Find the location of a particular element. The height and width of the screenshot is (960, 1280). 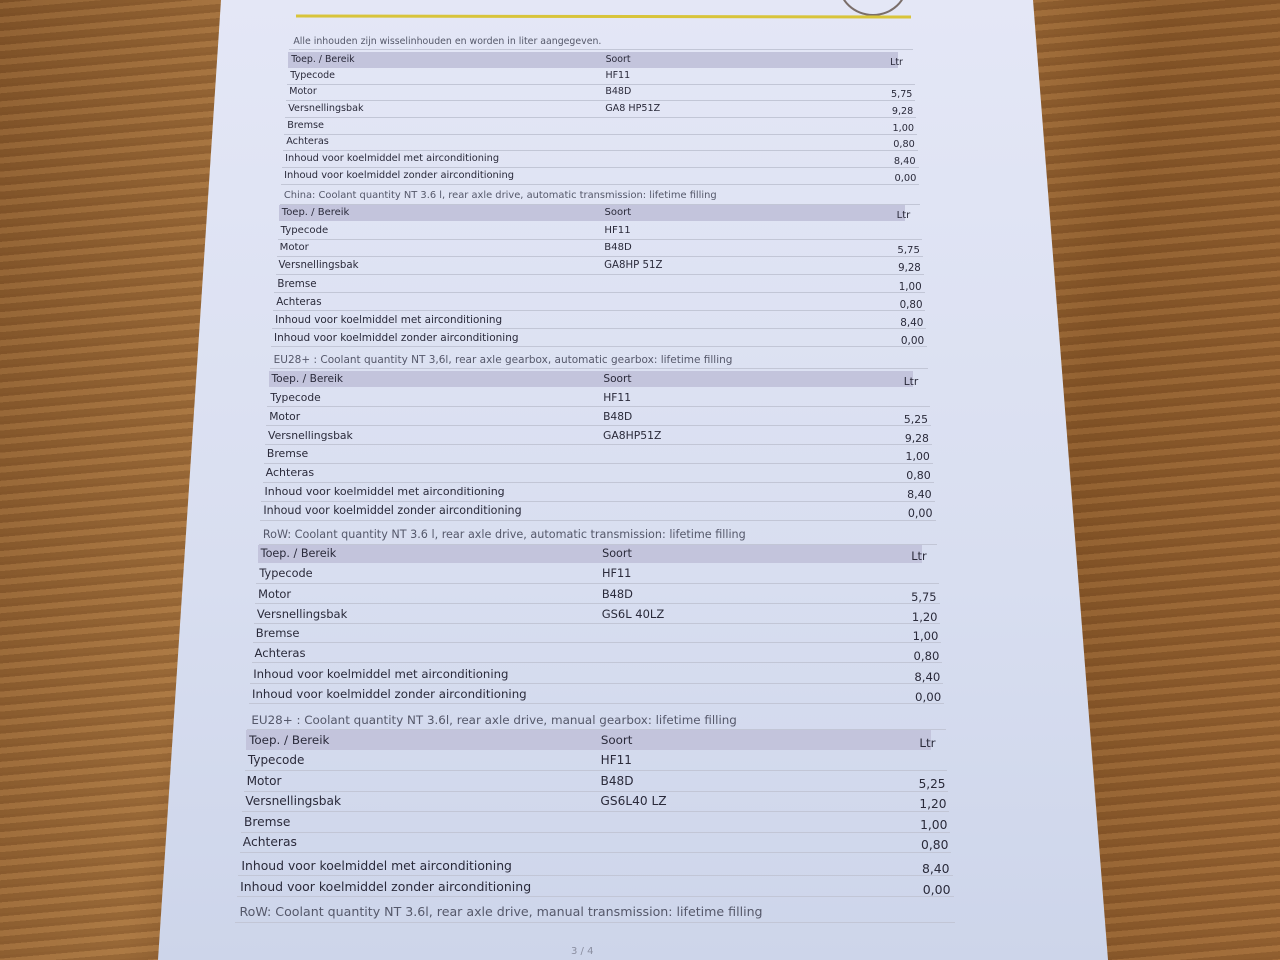

row-soort: GA8 HP51Z is located at coordinates (633, 109).